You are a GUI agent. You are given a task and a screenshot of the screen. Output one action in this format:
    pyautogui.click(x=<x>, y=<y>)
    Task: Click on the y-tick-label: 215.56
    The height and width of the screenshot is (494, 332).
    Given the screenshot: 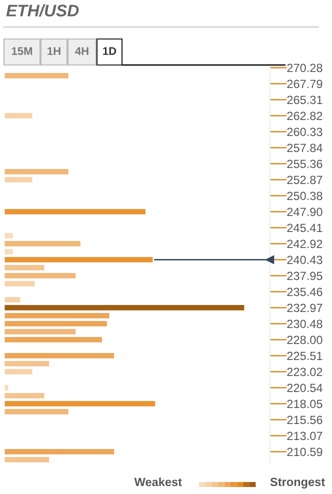 What is the action you would take?
    pyautogui.click(x=304, y=420)
    